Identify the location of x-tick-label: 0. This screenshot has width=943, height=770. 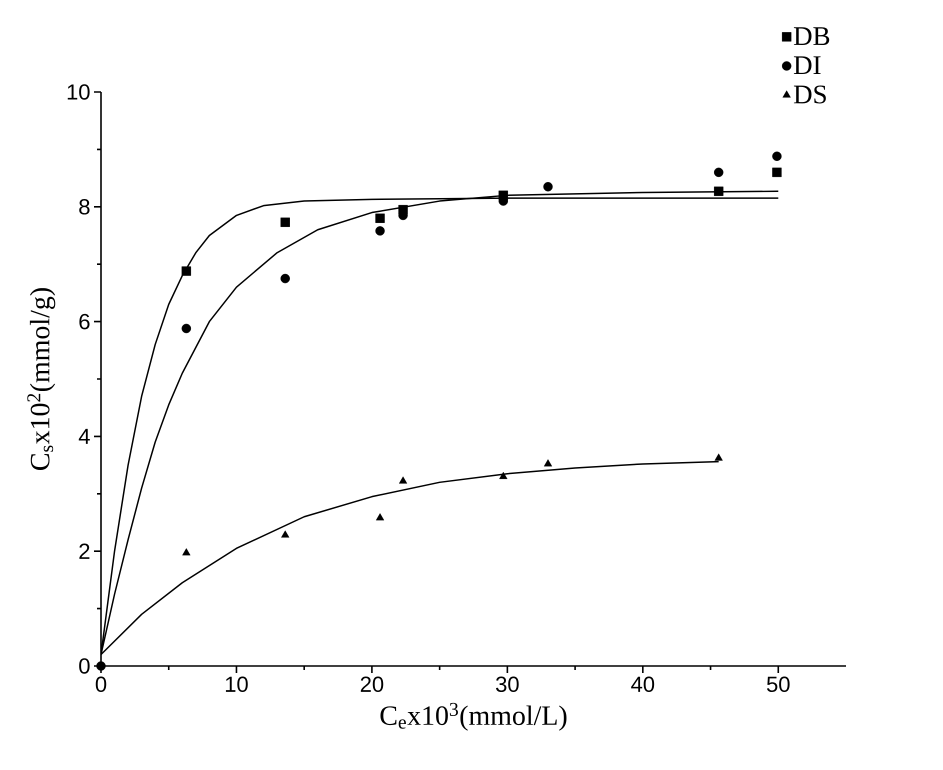
(101, 684).